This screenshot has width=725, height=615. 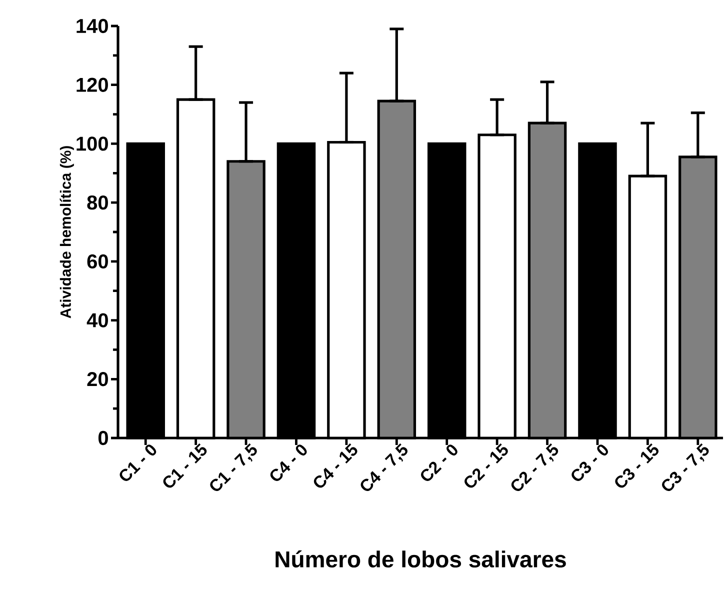 What do you see at coordinates (336, 465) in the screenshot?
I see `x-tick-label: C4 - 15` at bounding box center [336, 465].